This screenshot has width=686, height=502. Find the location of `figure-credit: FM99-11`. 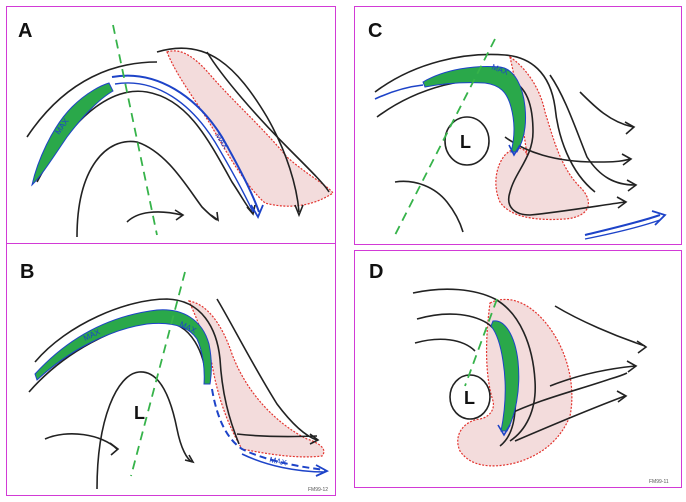

figure-credit: FM99-11 is located at coordinates (659, 482).